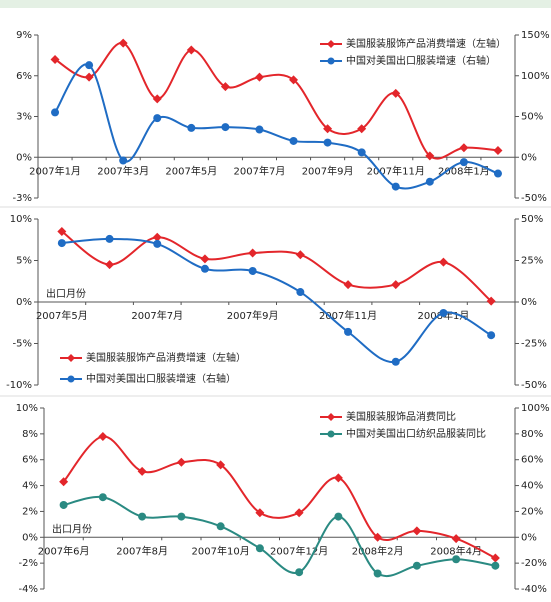  I want to click on y2-tick-label: -25%, so click(534, 344).